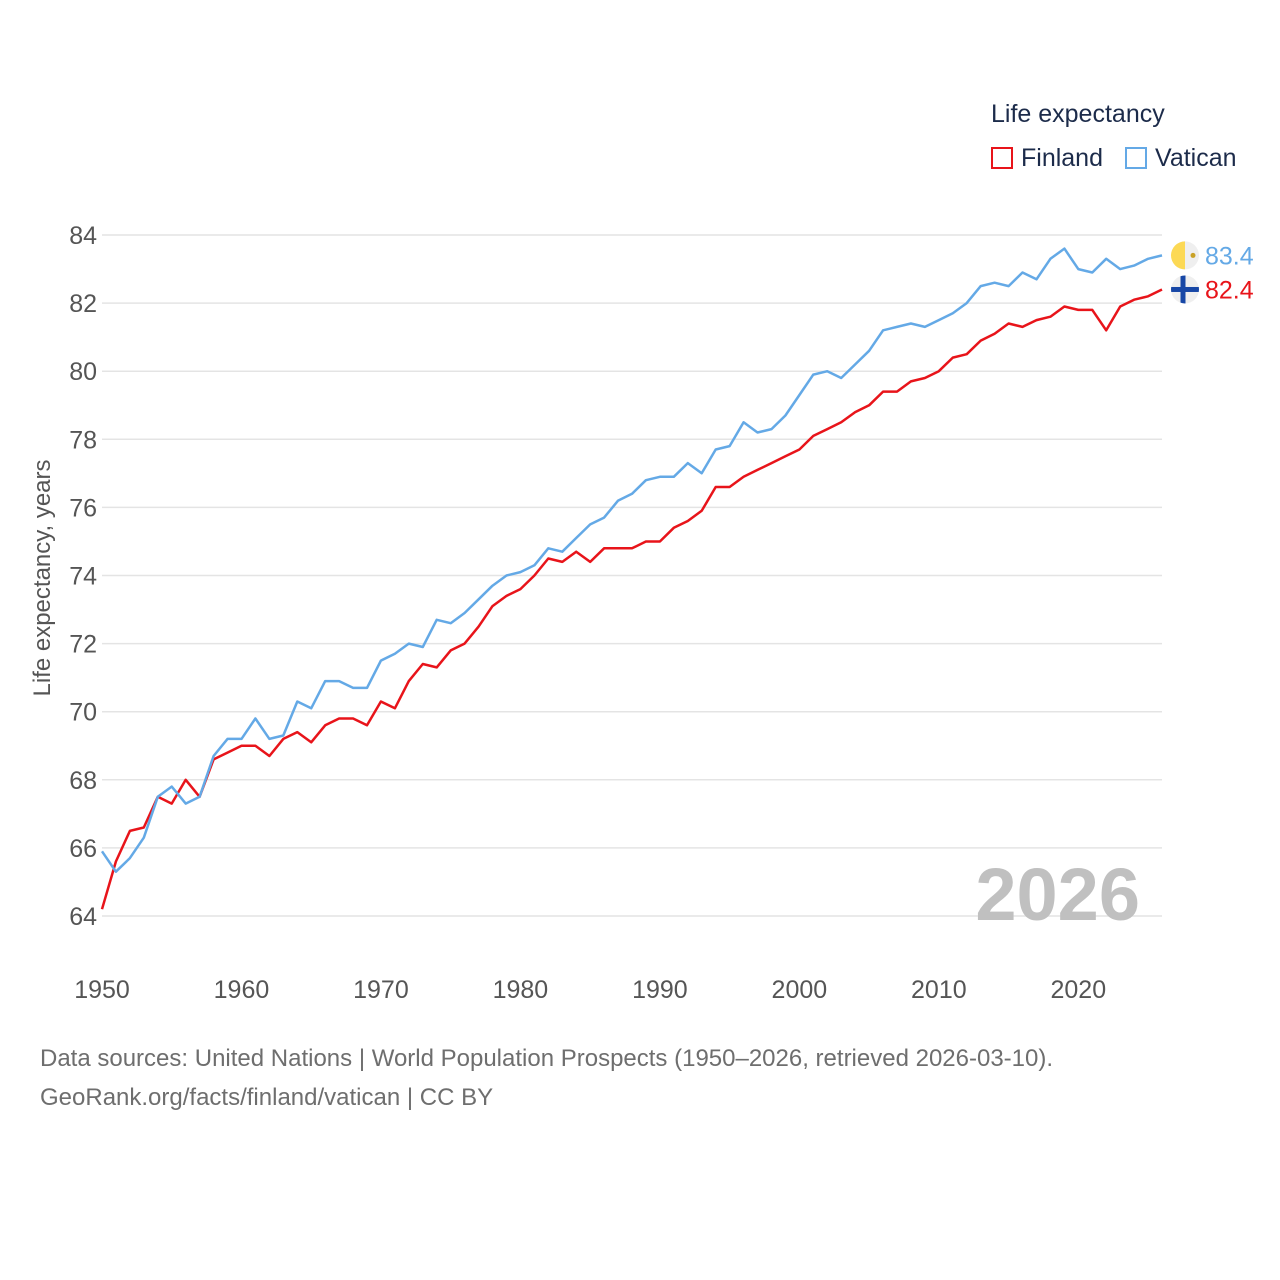 The height and width of the screenshot is (1280, 1280). Describe the element at coordinates (521, 990) in the screenshot. I see `x-tick-label: 1980` at that location.